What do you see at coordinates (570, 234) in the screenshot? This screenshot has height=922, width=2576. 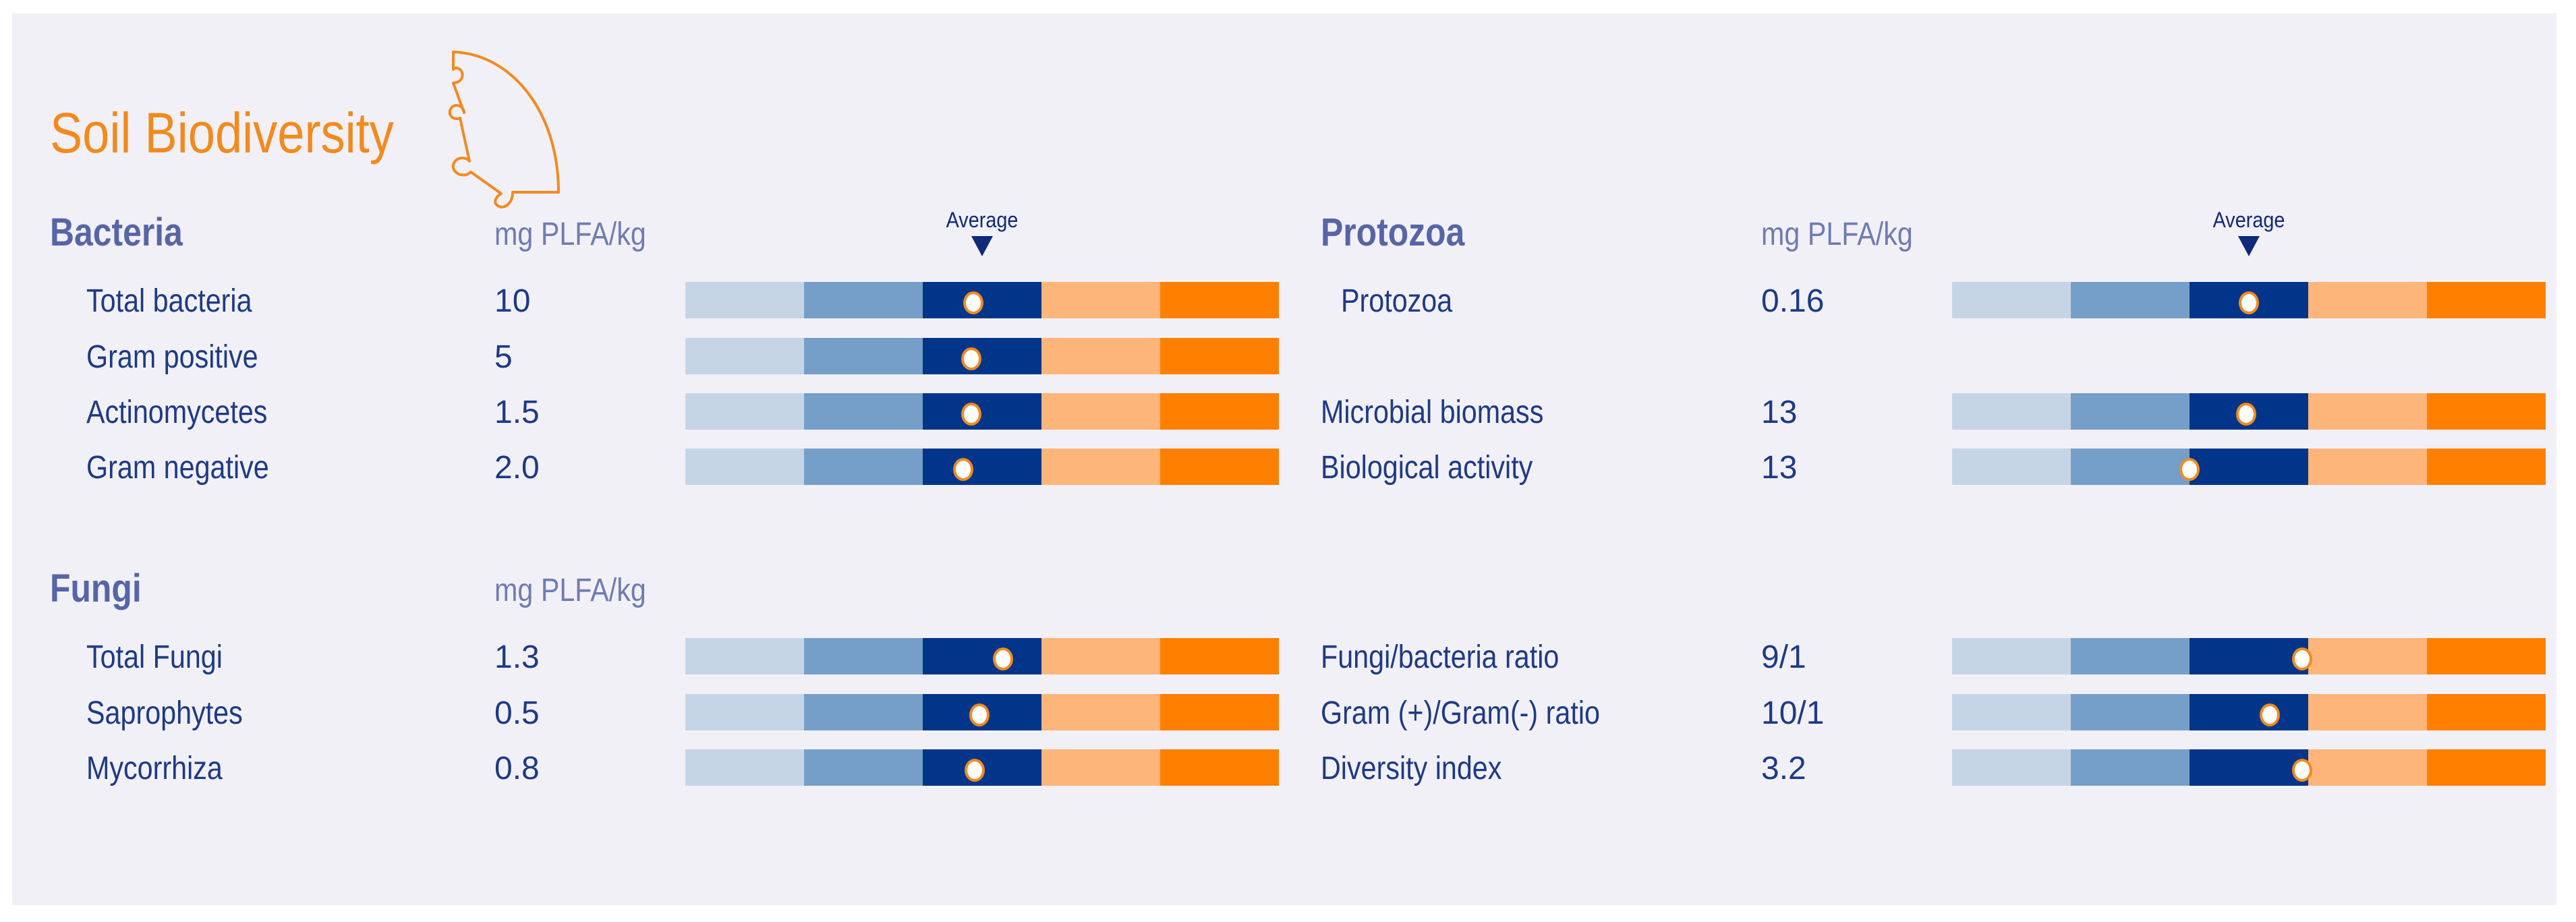 I see `unit-label-bacteria: mg PLFA/kg` at bounding box center [570, 234].